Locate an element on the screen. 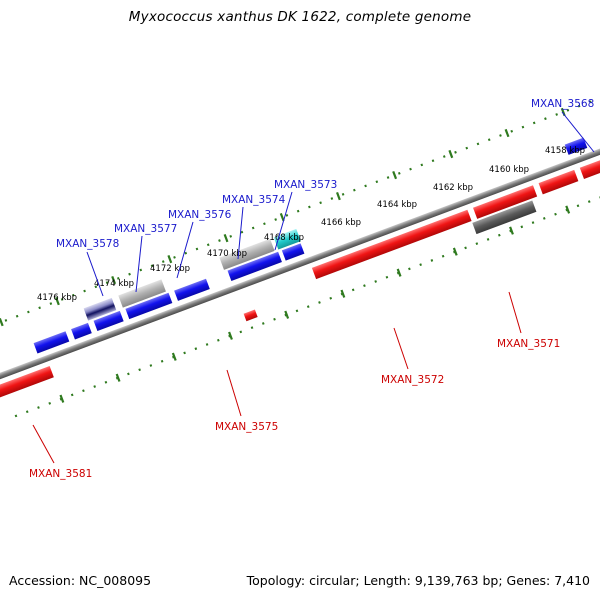 The width and height of the screenshot is (600, 600). ruler-tick-label: 4172 kbp is located at coordinates (170, 269).